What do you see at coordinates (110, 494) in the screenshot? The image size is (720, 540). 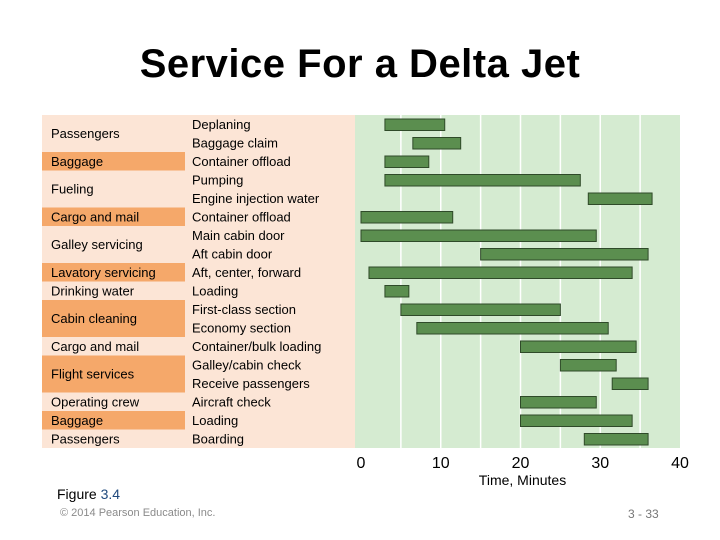 I see `figure-number: 3.4` at bounding box center [110, 494].